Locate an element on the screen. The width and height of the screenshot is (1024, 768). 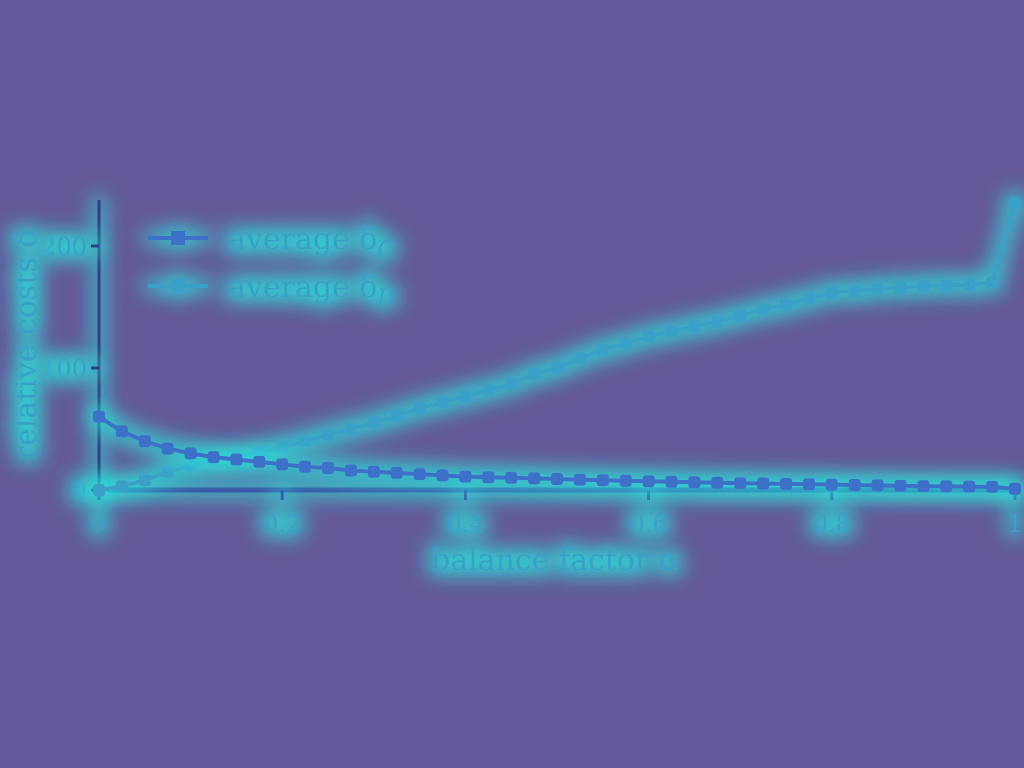
x-ticks: 0 0.2 0.4 0.6 0.8 1 is located at coordinates (557, 514).